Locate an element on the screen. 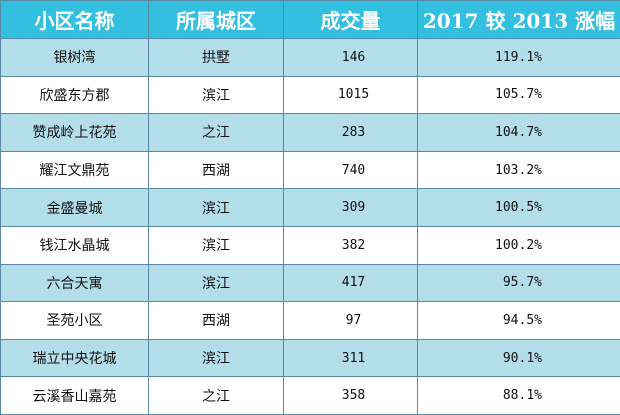 This screenshot has height=415, width=620. cell-name: 欣盛东方郡 is located at coordinates (74, 95).